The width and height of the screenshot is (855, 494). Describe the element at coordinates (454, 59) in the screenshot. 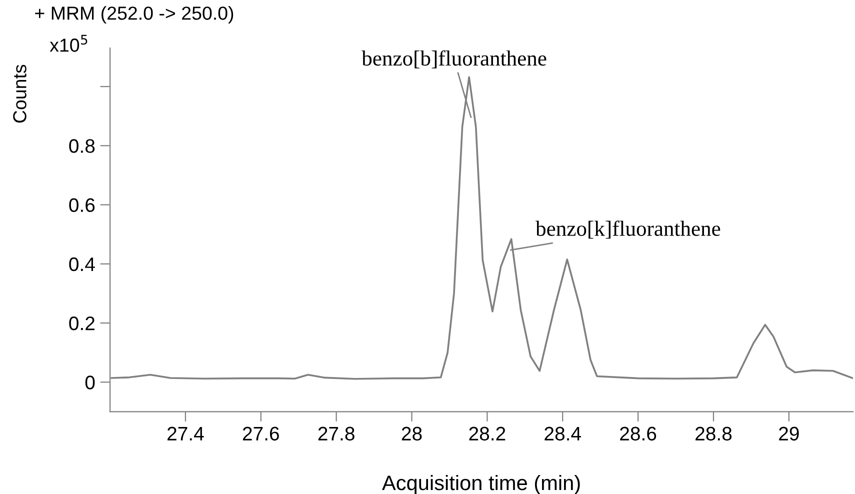

I see `annotation: benzo[b]fluoranthene` at that location.